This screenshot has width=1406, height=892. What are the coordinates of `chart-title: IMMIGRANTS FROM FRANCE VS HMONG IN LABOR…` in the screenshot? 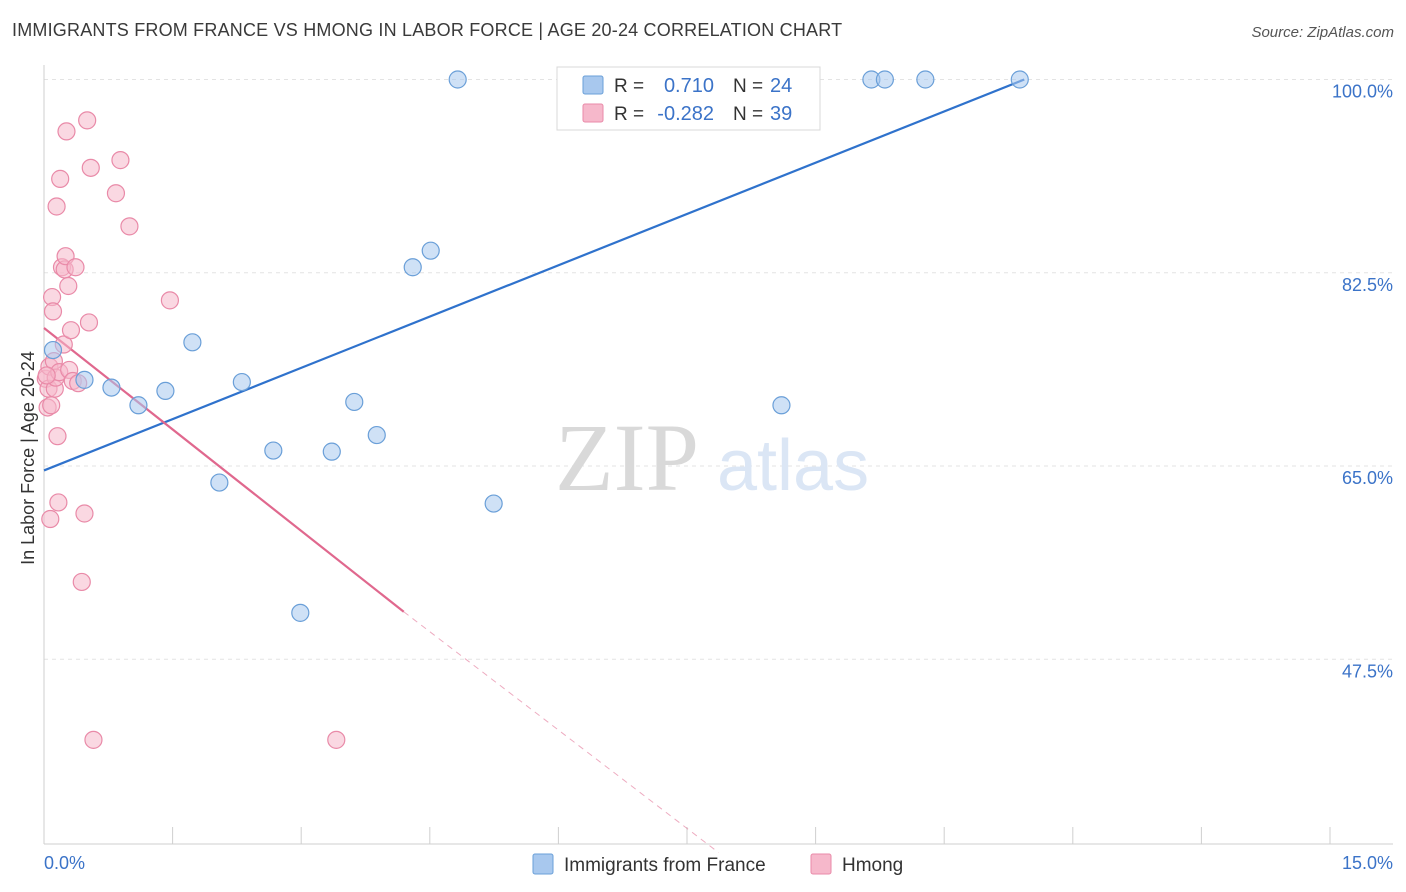 It's located at (427, 30).